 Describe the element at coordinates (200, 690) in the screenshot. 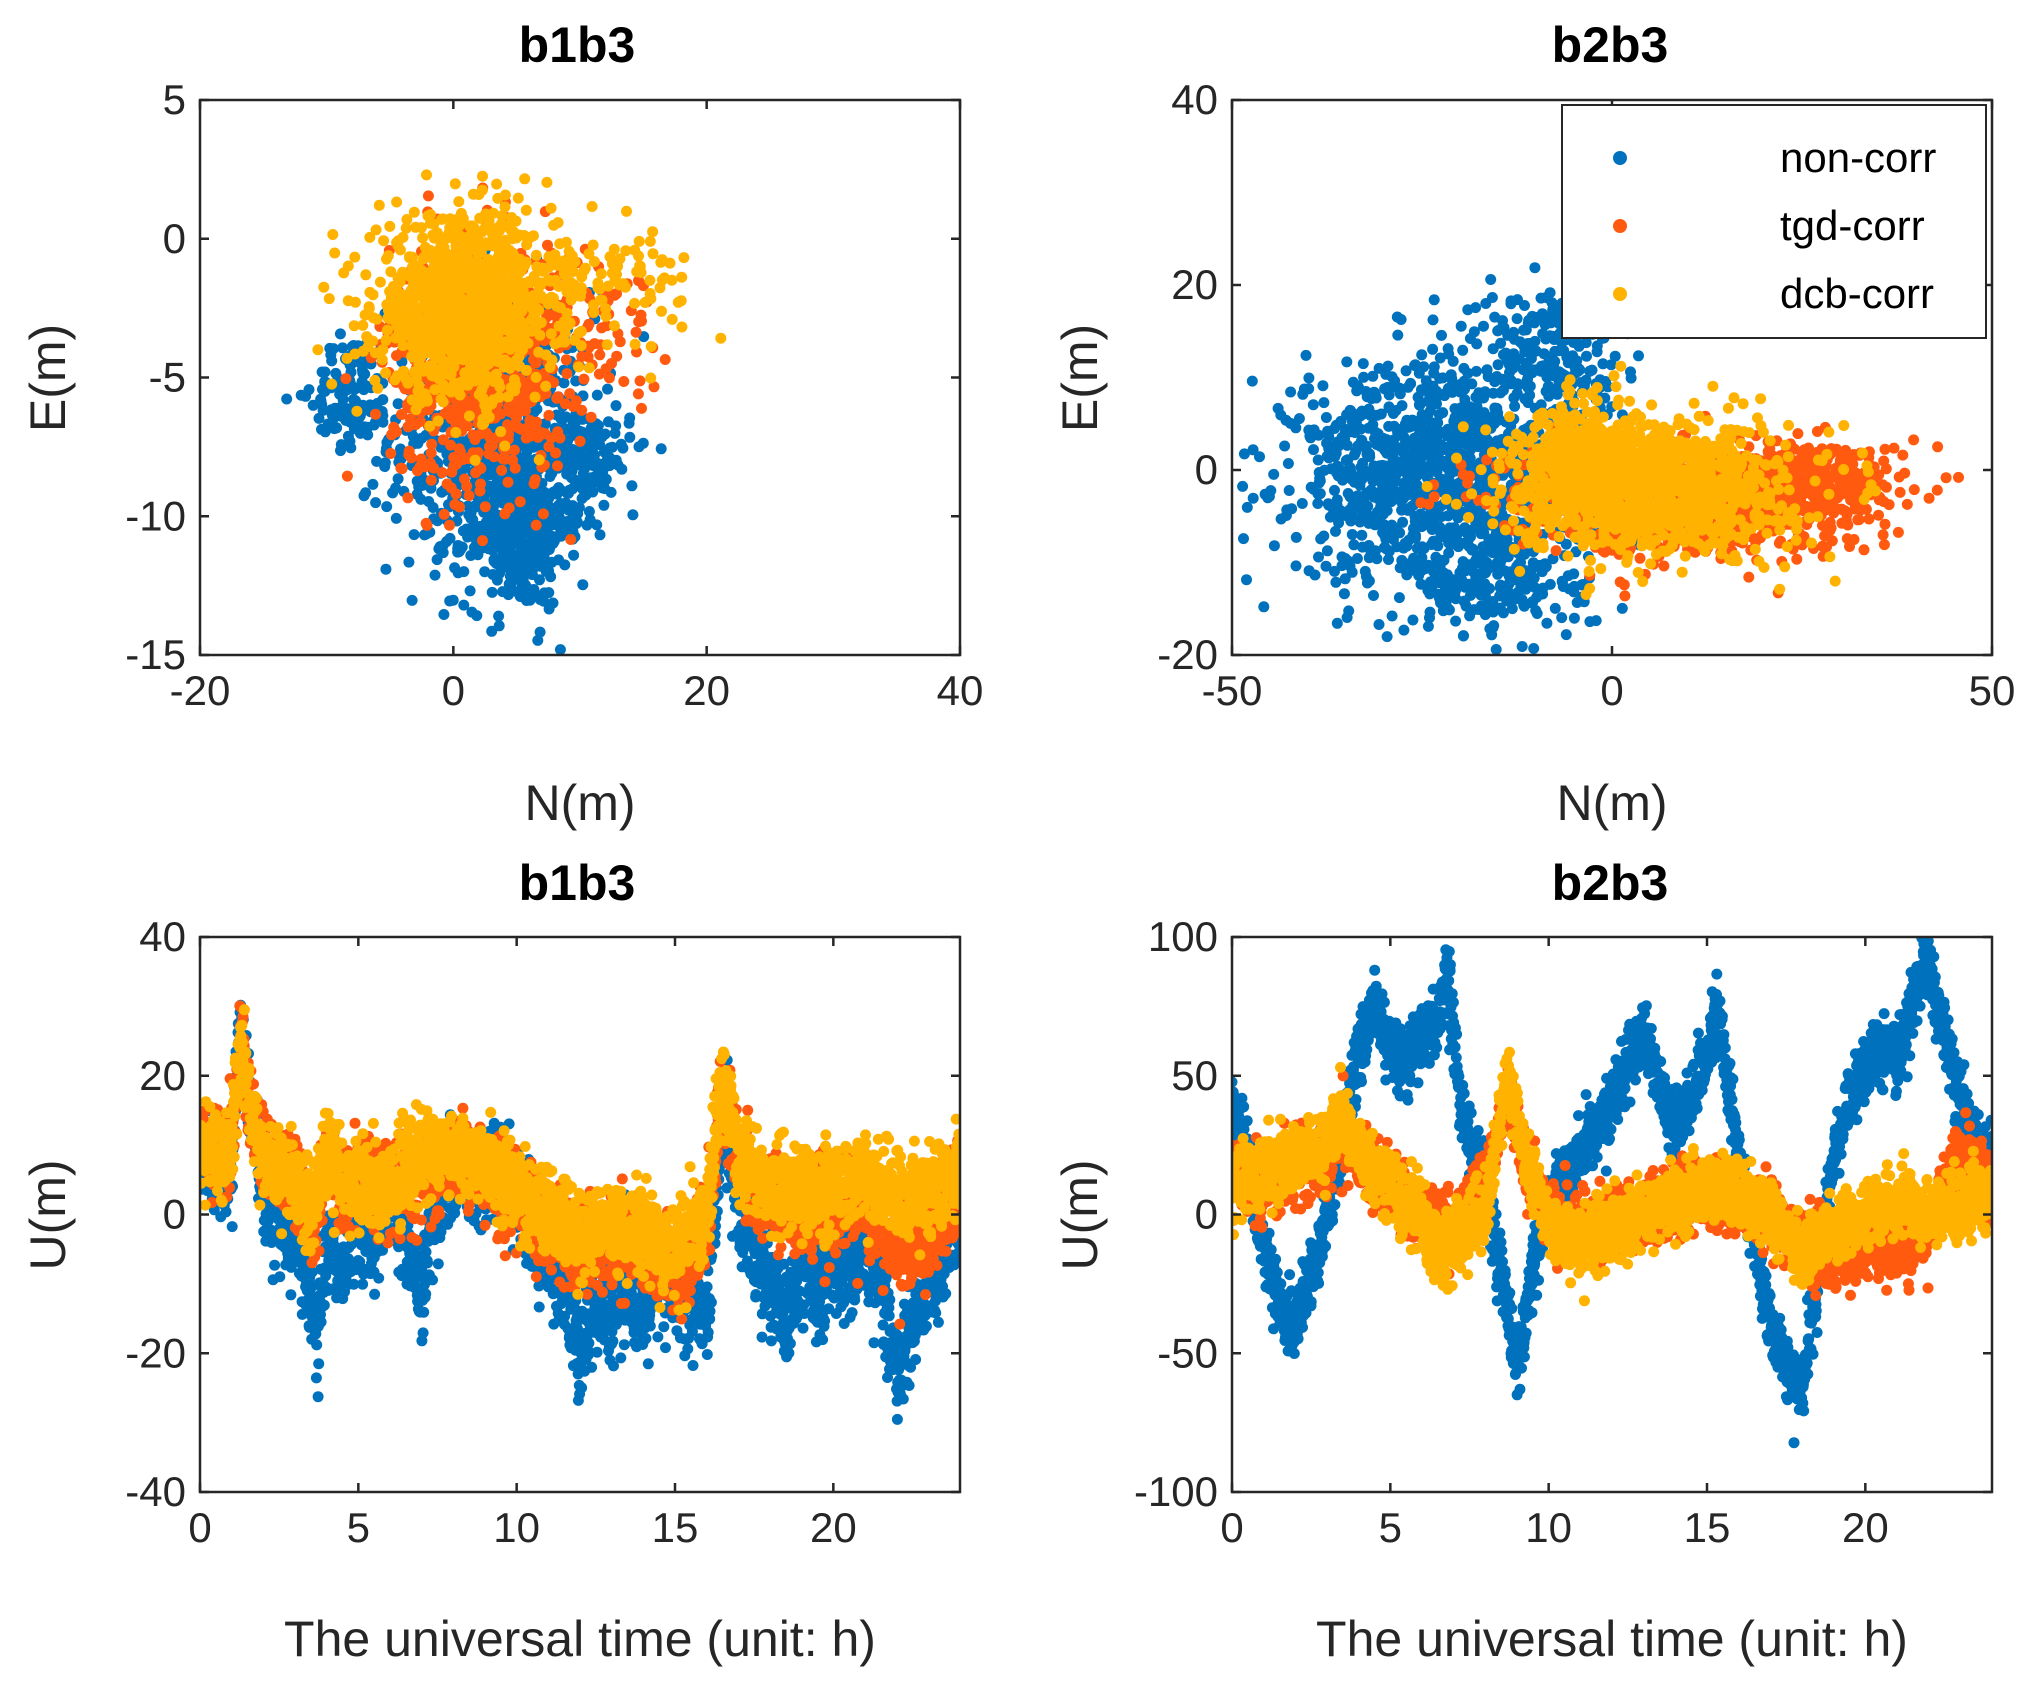

I see `x-tick-label: -20` at that location.